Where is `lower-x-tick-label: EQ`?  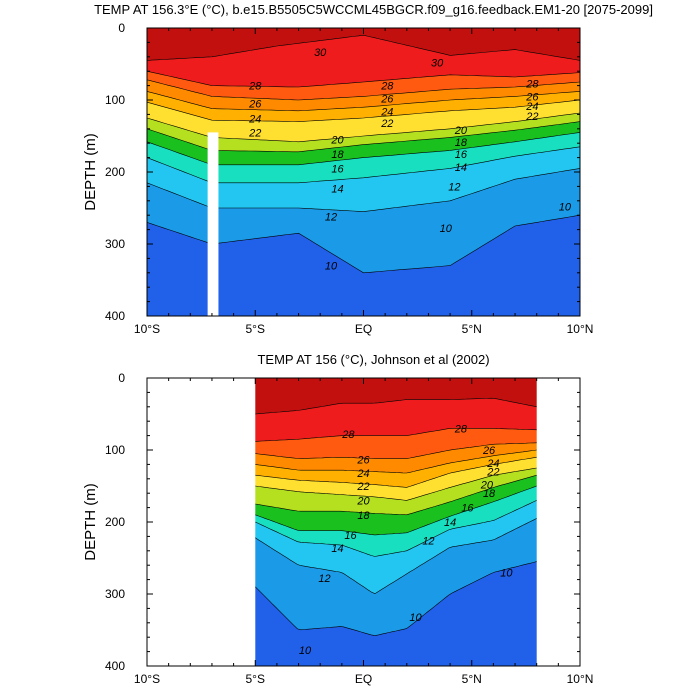
lower-x-tick-label: EQ is located at coordinates (363, 679).